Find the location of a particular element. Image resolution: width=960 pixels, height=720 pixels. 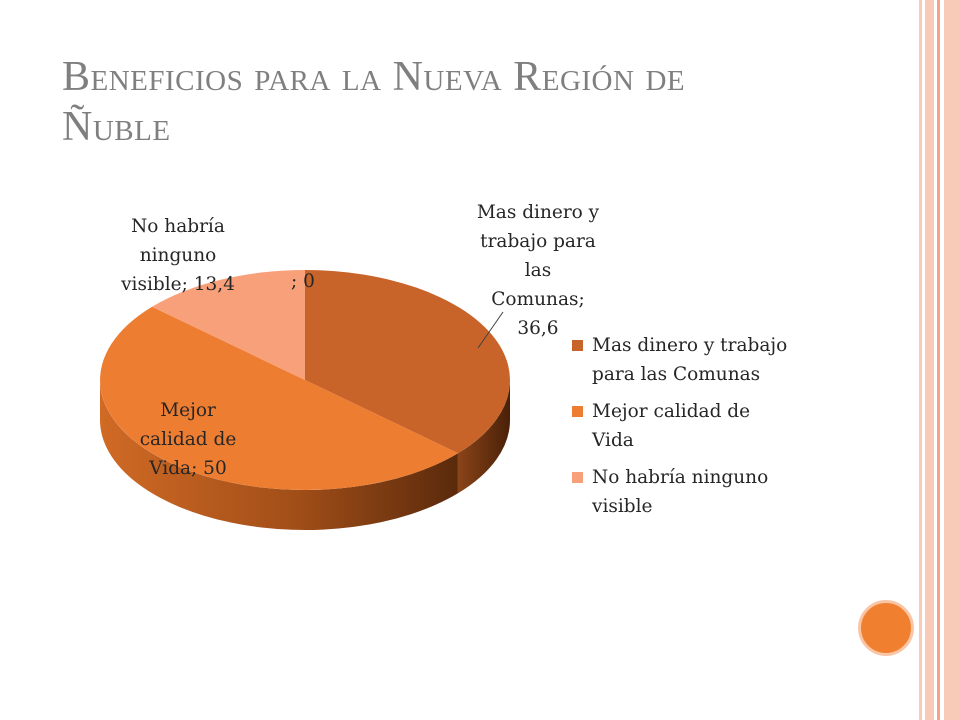

legend-entry-mas-dinero-y-trabajo-para-las-comunas: Mas dinero y trabajo para las Comunas is located at coordinates (679, 360).